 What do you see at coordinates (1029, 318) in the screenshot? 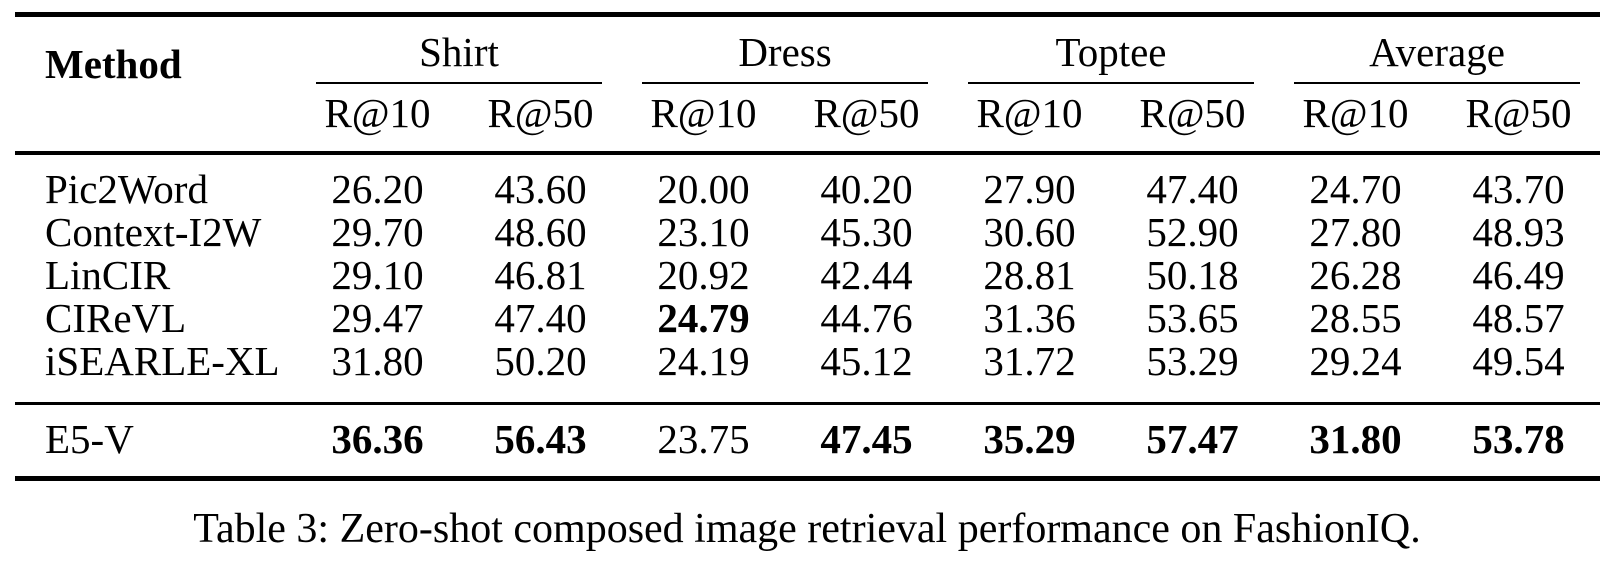
I see `metric-cell: 31.36` at bounding box center [1029, 318].